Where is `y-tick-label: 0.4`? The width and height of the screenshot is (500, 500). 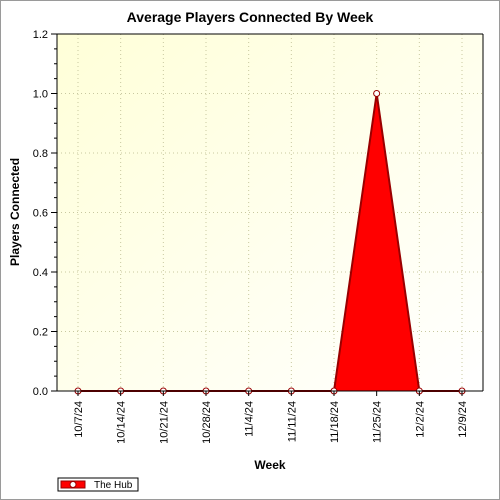 y-tick-label: 0.4 is located at coordinates (40, 273).